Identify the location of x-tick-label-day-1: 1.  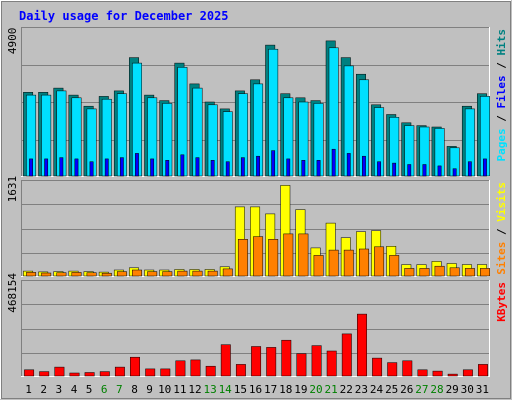
(28, 389).